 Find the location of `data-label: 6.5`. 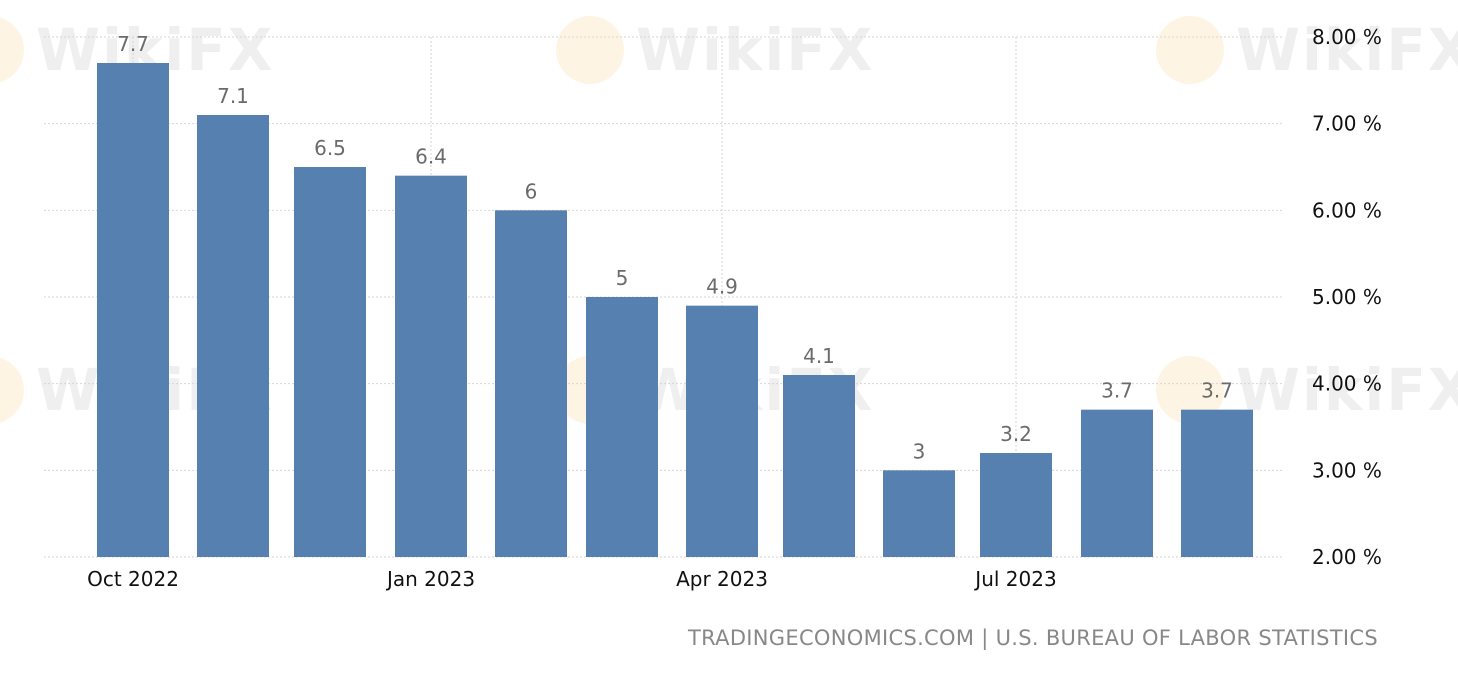

data-label: 6.5 is located at coordinates (330, 148).